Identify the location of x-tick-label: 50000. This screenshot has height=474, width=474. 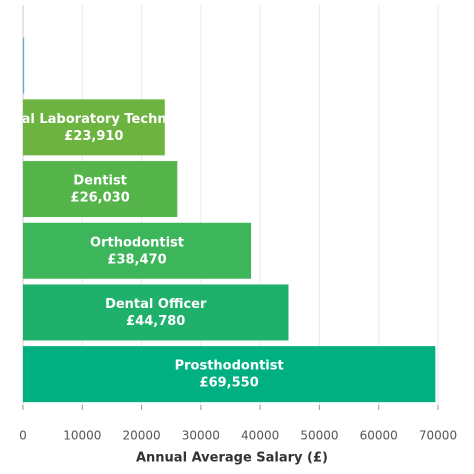
(319, 436).